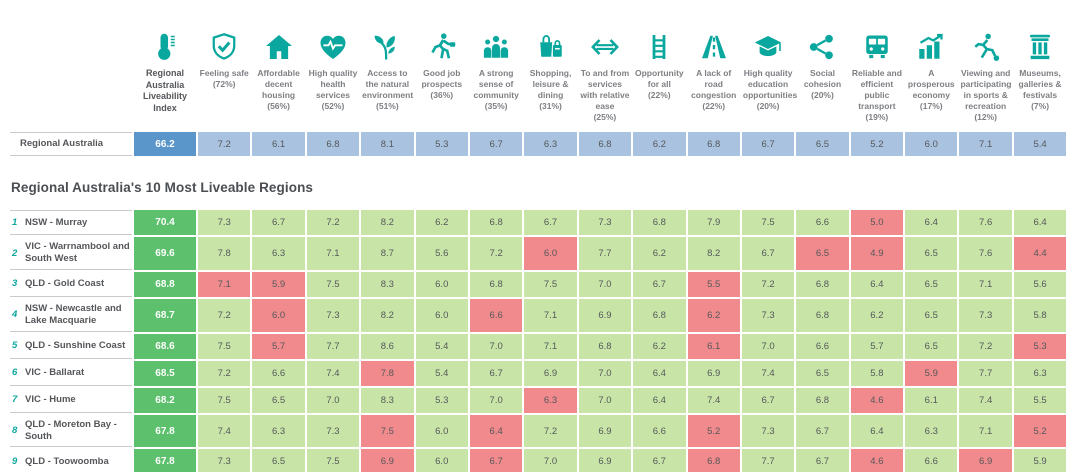  What do you see at coordinates (77, 253) in the screenshot?
I see `region-name: VIC - Warrnambool and South West` at bounding box center [77, 253].